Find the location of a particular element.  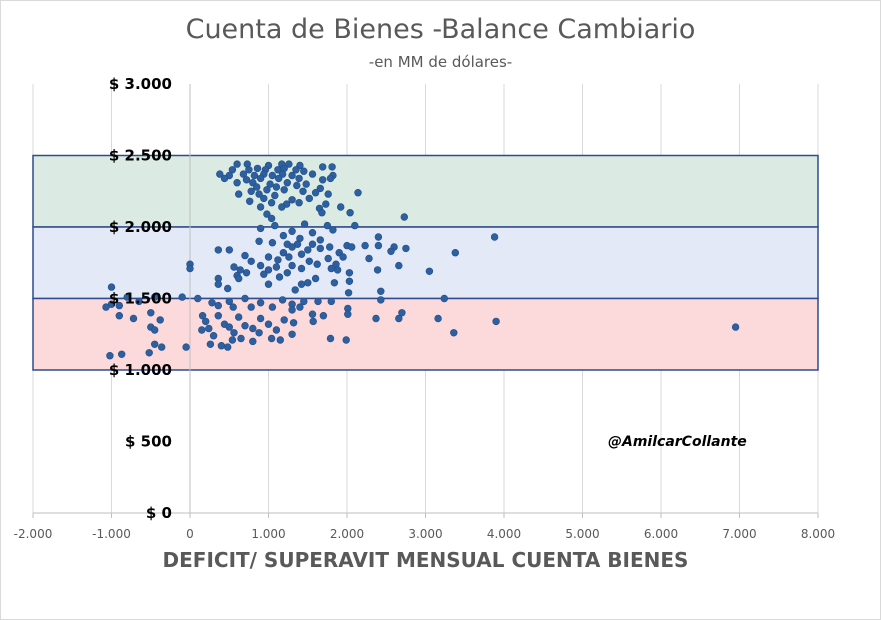

x-tick-label: 8.000 is located at coordinates (818, 534).